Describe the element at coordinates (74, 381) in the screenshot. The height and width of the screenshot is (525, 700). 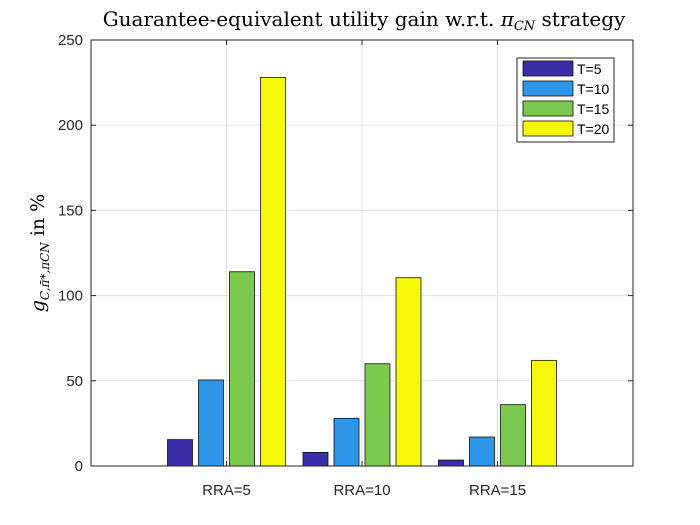
I see `y-tick-label: 50` at that location.